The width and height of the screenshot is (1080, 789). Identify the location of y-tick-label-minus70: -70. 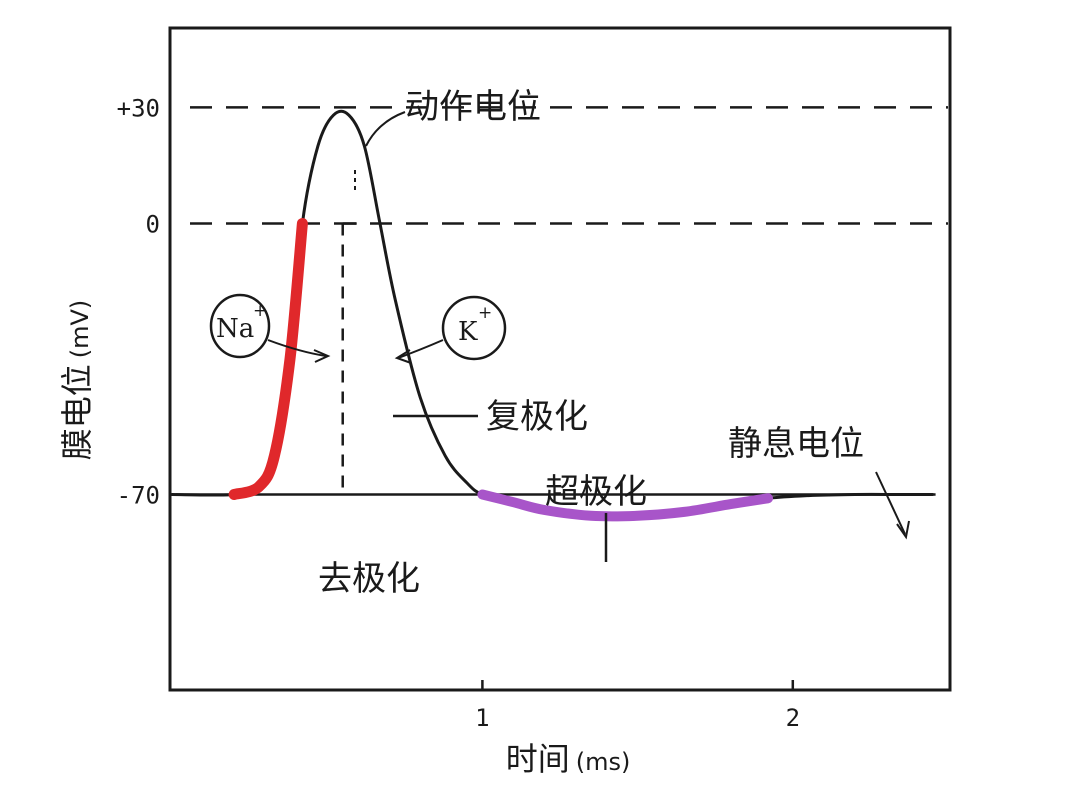
(138, 495).